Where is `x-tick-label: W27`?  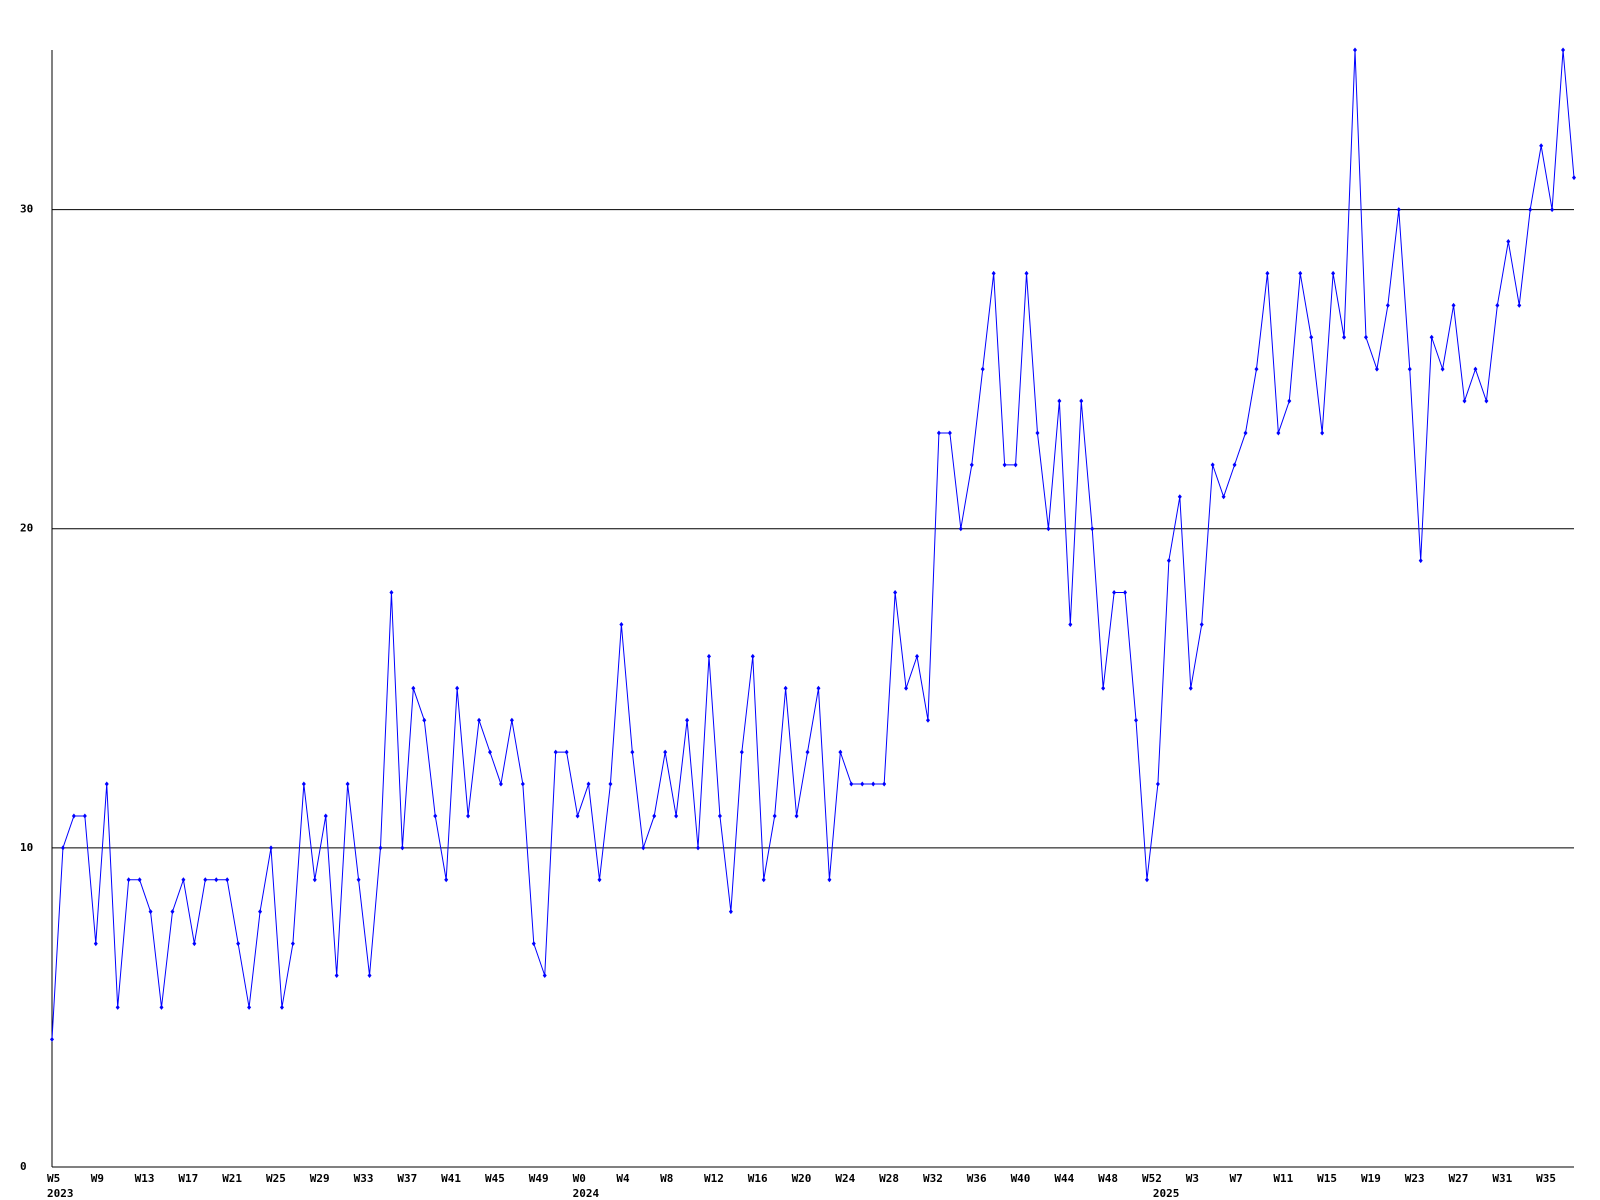 x-tick-label: W27 is located at coordinates (1459, 1178).